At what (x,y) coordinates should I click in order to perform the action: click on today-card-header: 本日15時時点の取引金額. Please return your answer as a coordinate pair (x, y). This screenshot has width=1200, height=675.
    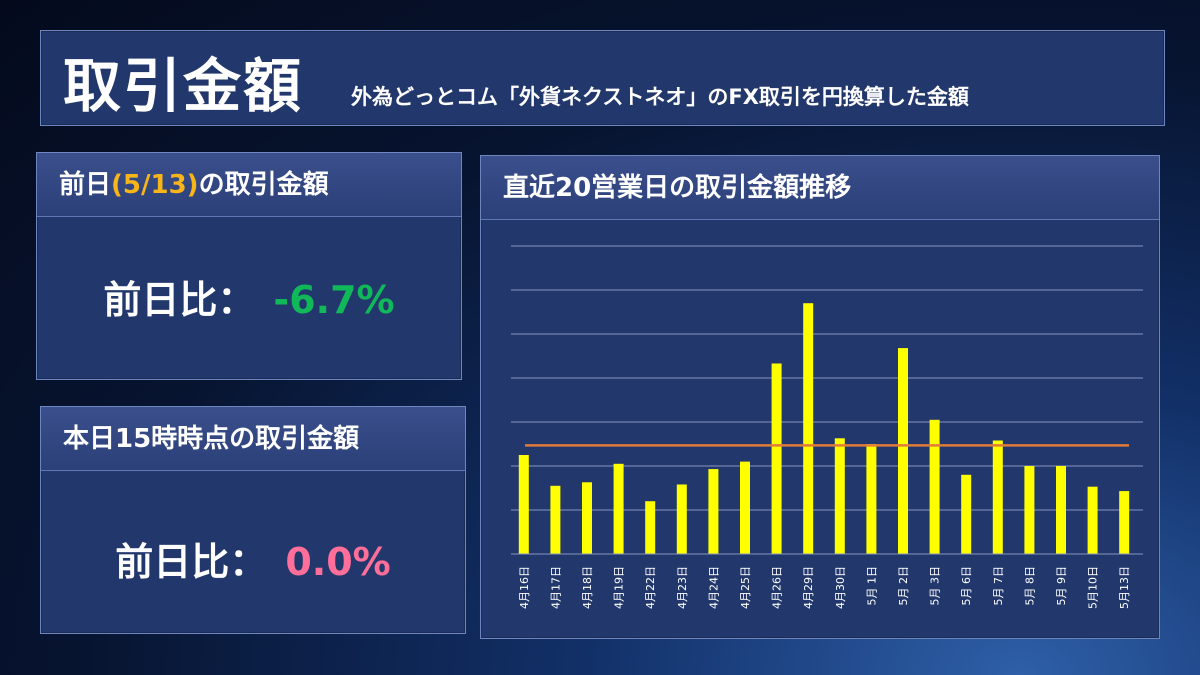
    Looking at the image, I should click on (253, 439).